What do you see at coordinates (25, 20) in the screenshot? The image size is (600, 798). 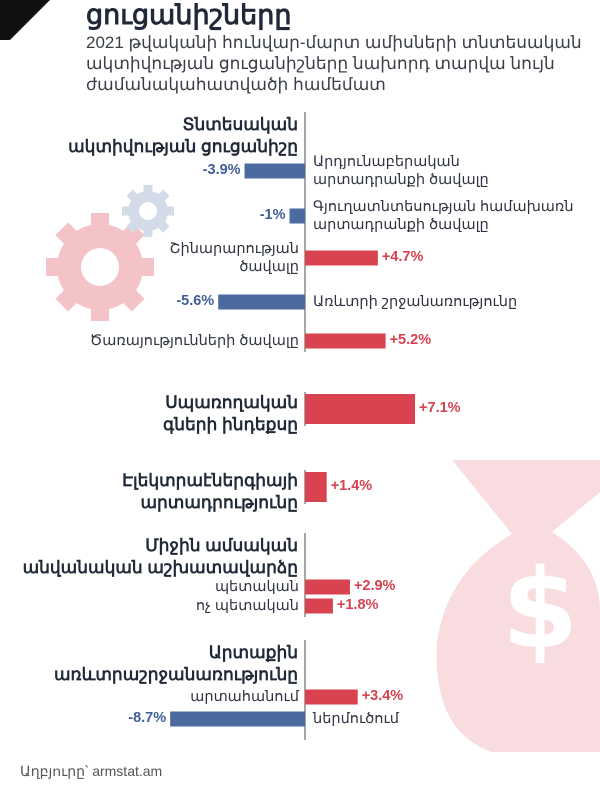 I see `corner-triangle-decoration` at bounding box center [25, 20].